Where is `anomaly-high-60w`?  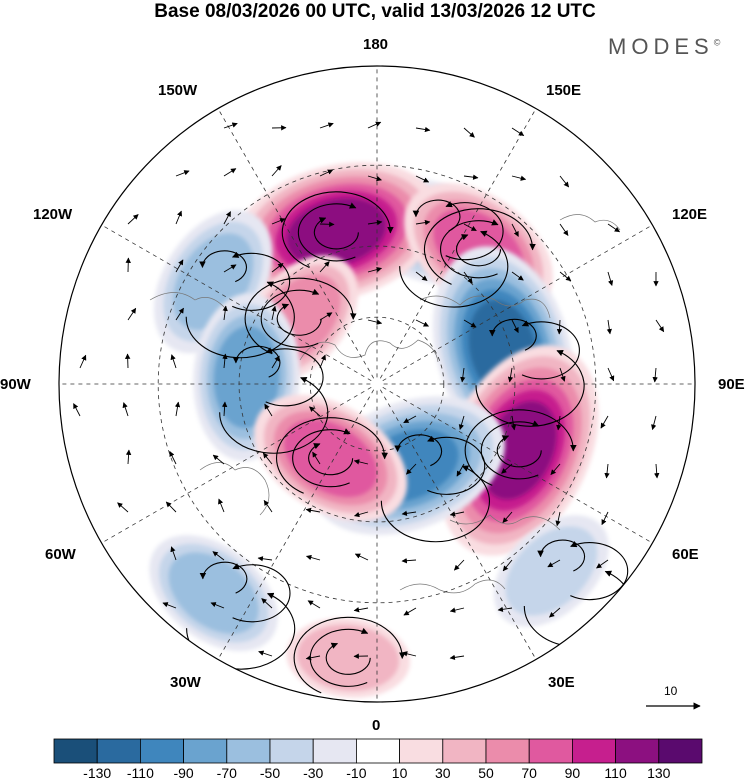
anomaly-high-60w is located at coordinates (519, 450).